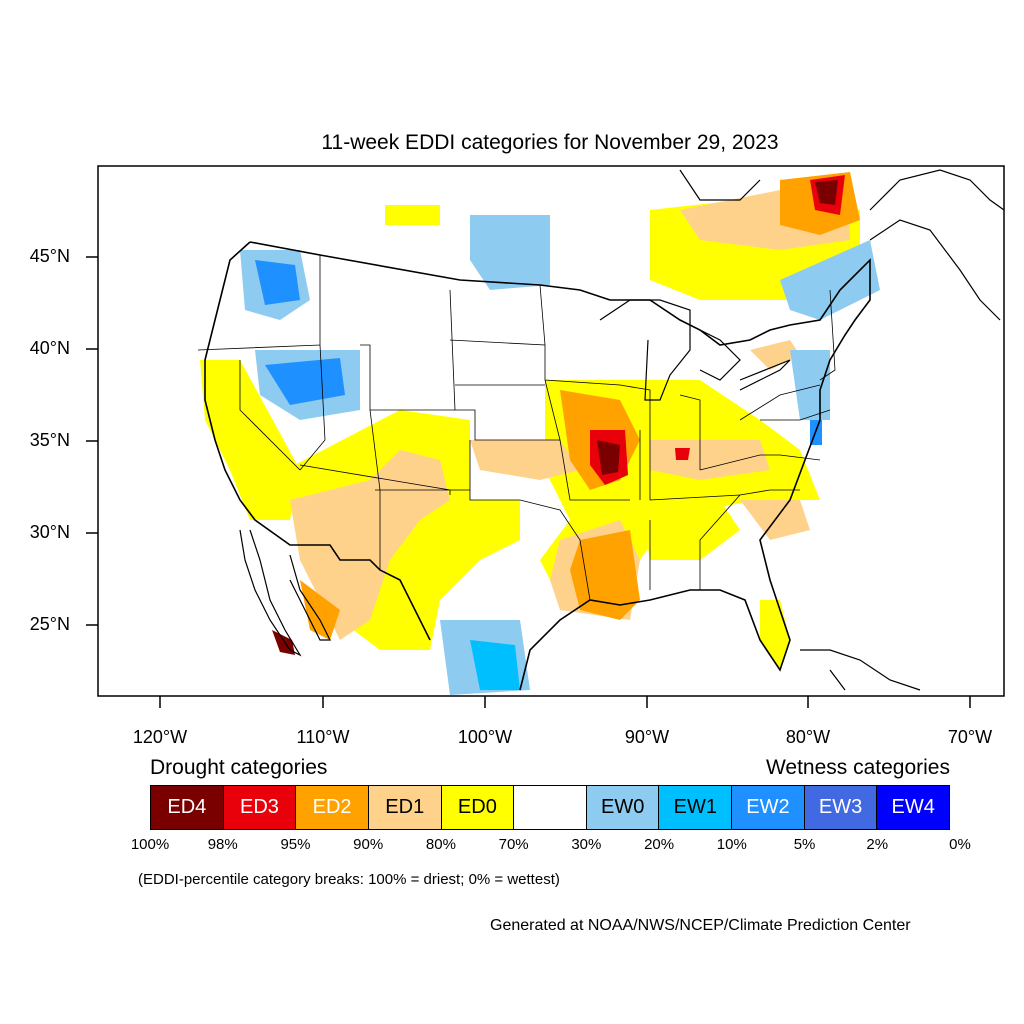 The image size is (1024, 1024). What do you see at coordinates (804, 844) in the screenshot?
I see `percent-break-label: 5%` at bounding box center [804, 844].